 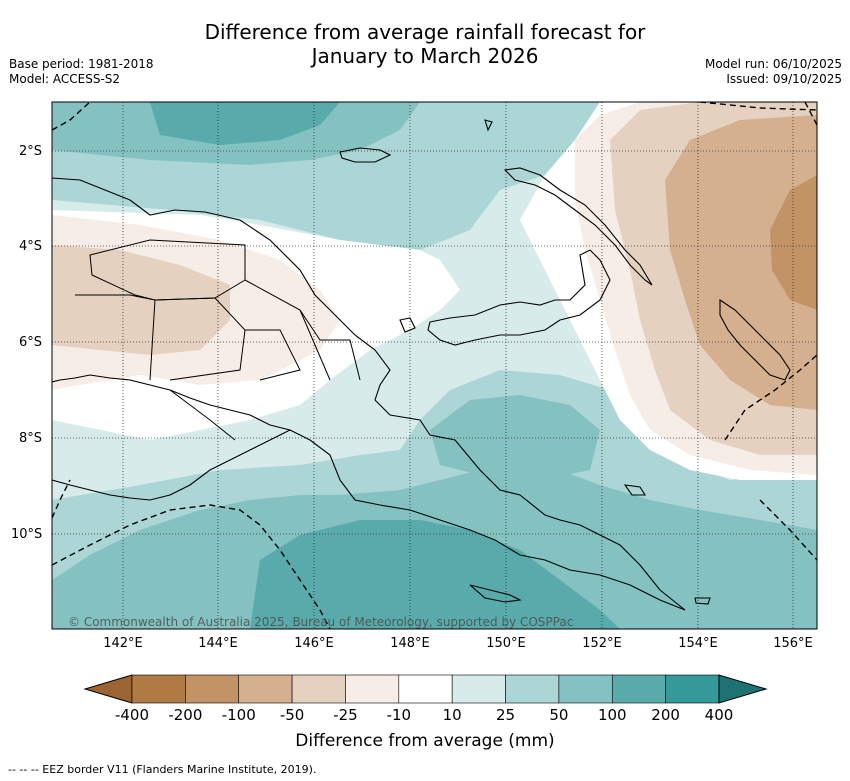 I want to click on meta-left: Base period: 1981-2018 Model: ACCESS-S2, so click(x=81, y=72).